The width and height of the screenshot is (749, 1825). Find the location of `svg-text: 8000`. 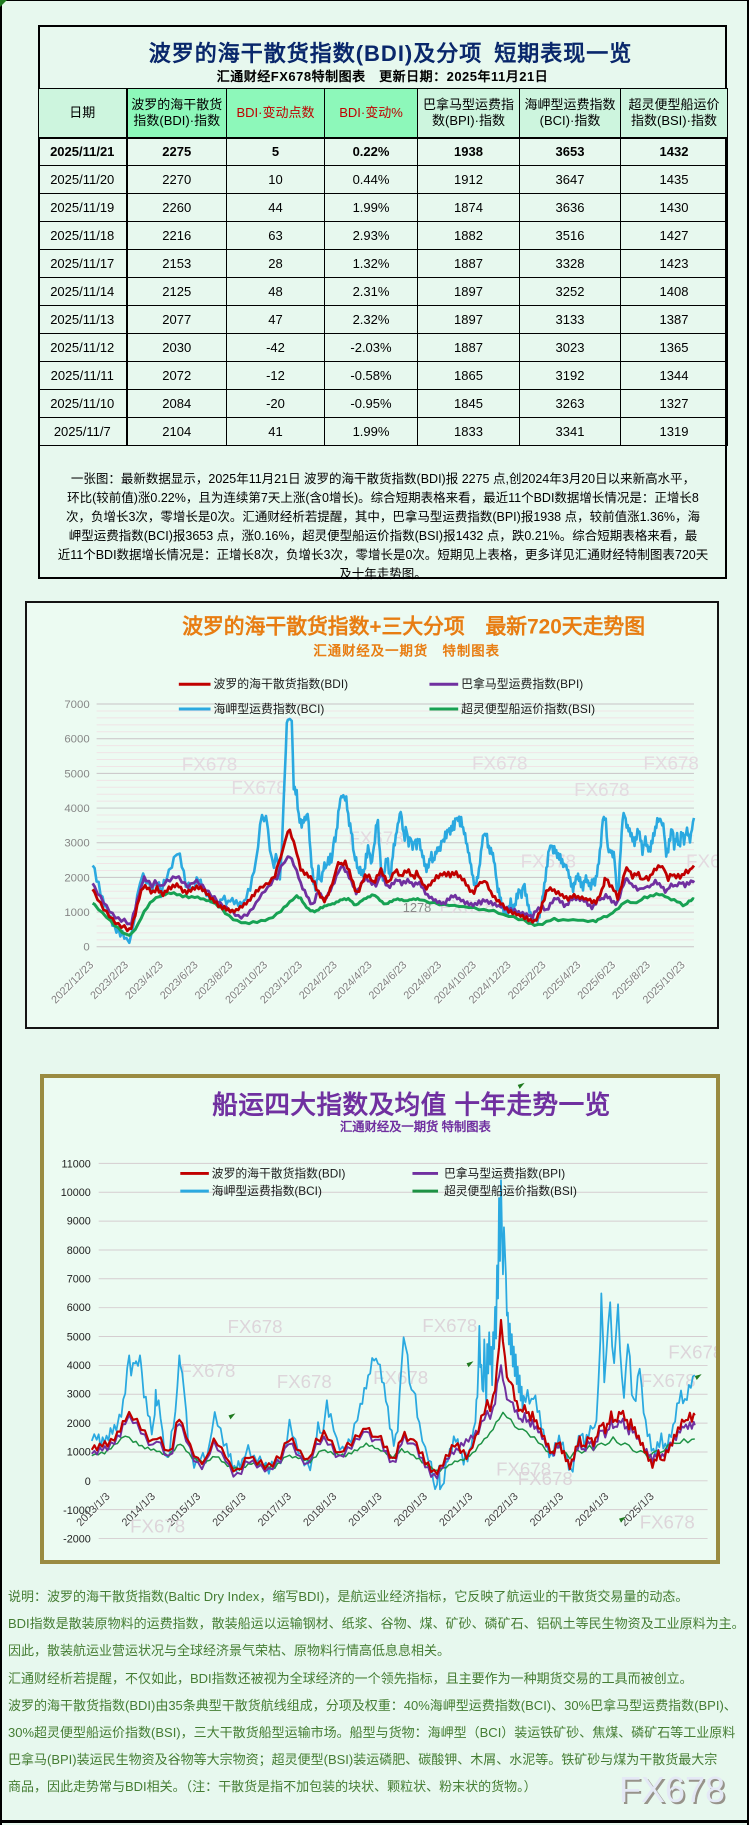

svg-text: 8000 is located at coordinates (79, 1251).